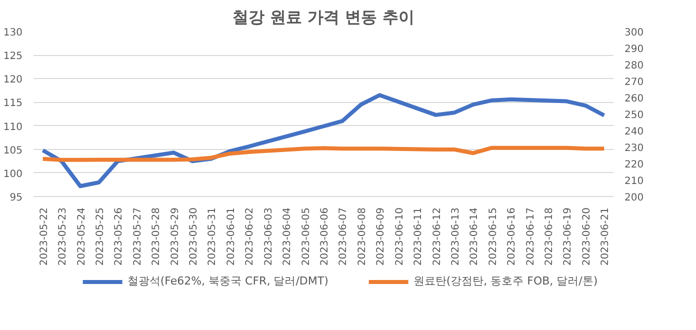  What do you see at coordinates (474, 236) in the screenshot?
I see `x-tick-label: 2023-06-14` at bounding box center [474, 236].